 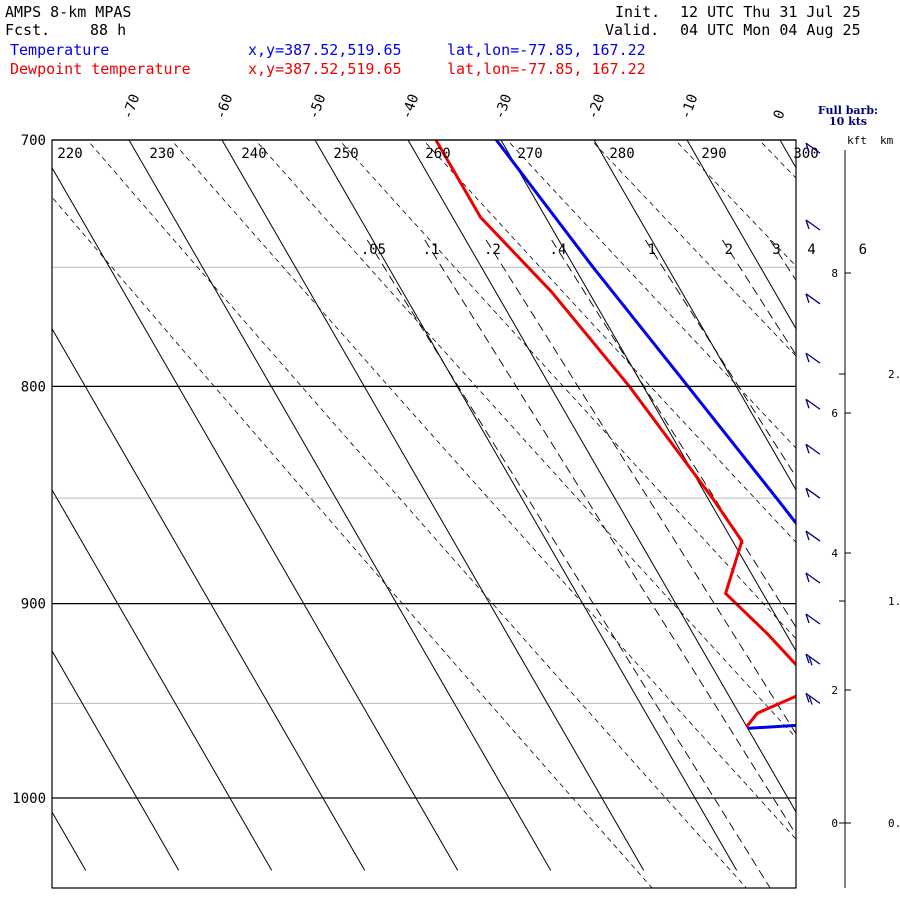 What do you see at coordinates (863, 250) in the screenshot?
I see `mixing-ratio-label: 6` at bounding box center [863, 250].